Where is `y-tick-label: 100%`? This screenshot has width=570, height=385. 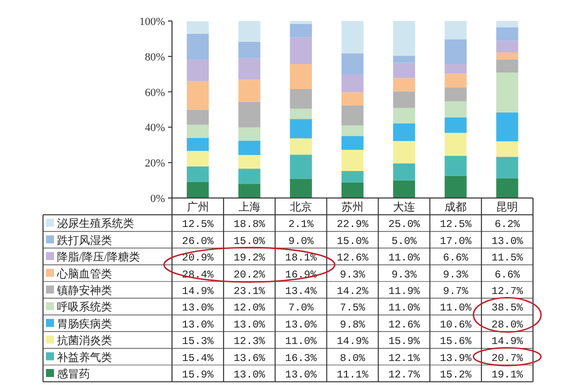 y-tick-label: 100% is located at coordinates (152, 22).